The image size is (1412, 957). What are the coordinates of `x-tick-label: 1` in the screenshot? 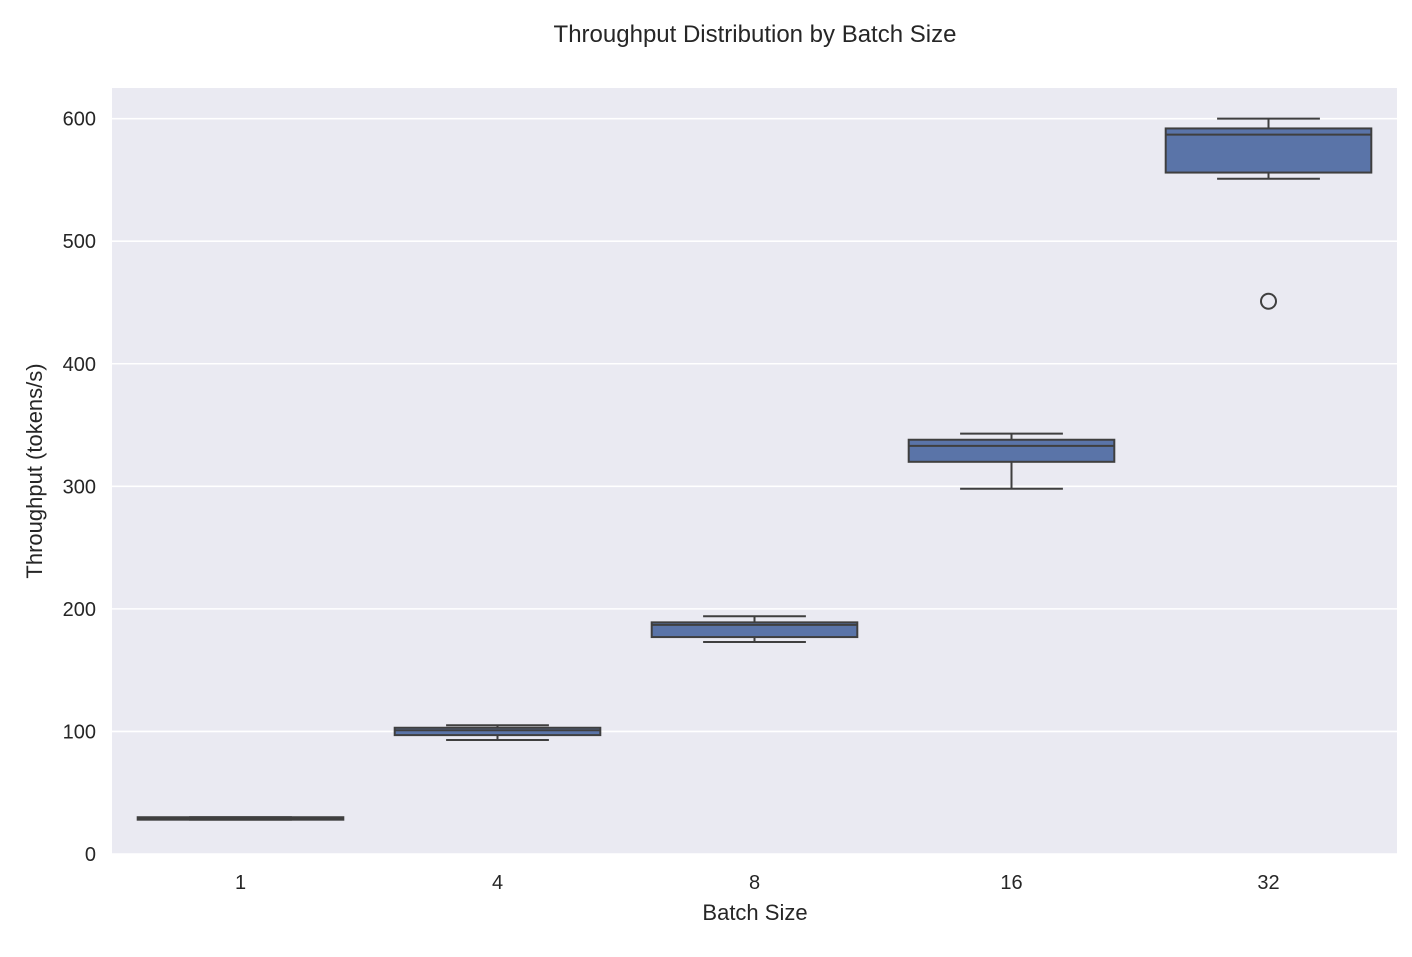 It's located at (240, 883).